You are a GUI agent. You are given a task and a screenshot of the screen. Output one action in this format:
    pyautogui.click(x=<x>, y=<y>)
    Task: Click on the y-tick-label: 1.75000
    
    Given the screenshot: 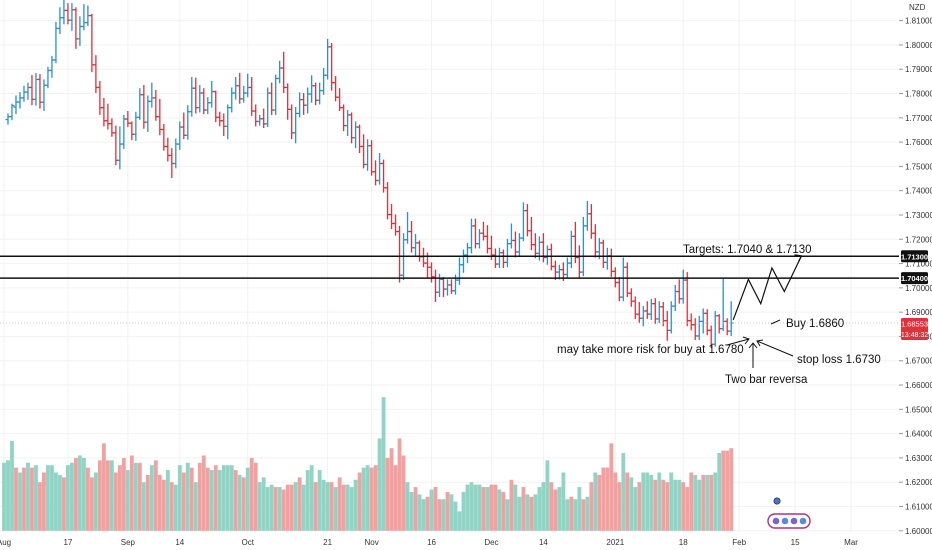 What is the action you would take?
    pyautogui.click(x=918, y=166)
    